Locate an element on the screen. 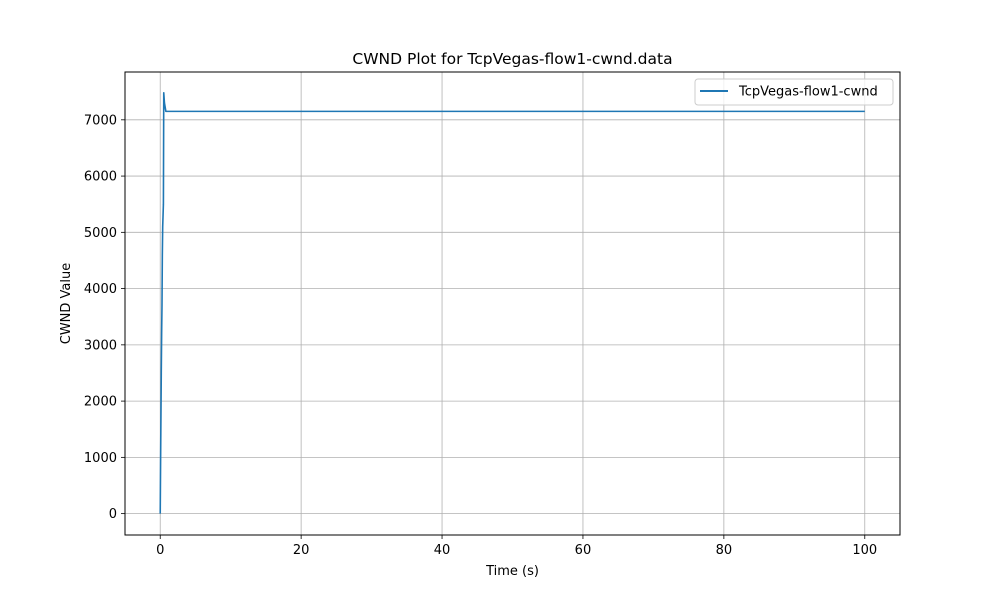 This screenshot has width=1000, height=600. x-tick-label: 100 is located at coordinates (864, 550).